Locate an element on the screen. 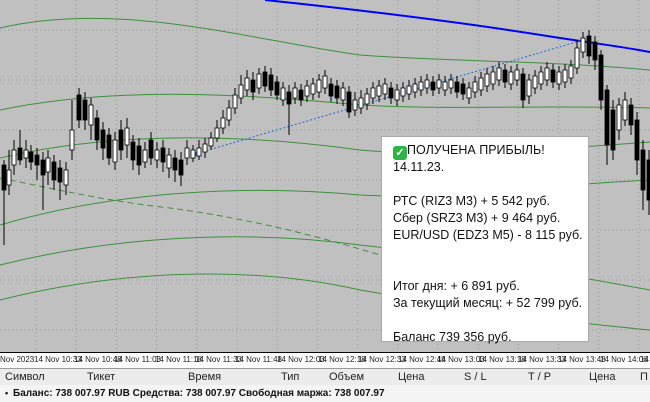 The image size is (650, 402). time-axis-label: 14 Nov 13:18 is located at coordinates (502, 359).